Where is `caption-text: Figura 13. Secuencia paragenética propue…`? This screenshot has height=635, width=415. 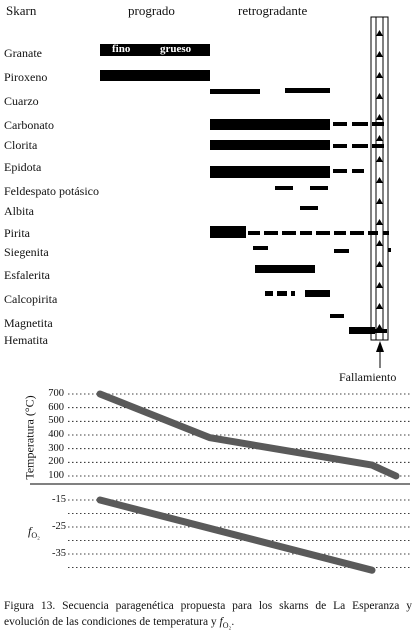
caption-text: Figura 13. Secuencia paragenética propue… is located at coordinates (208, 614).